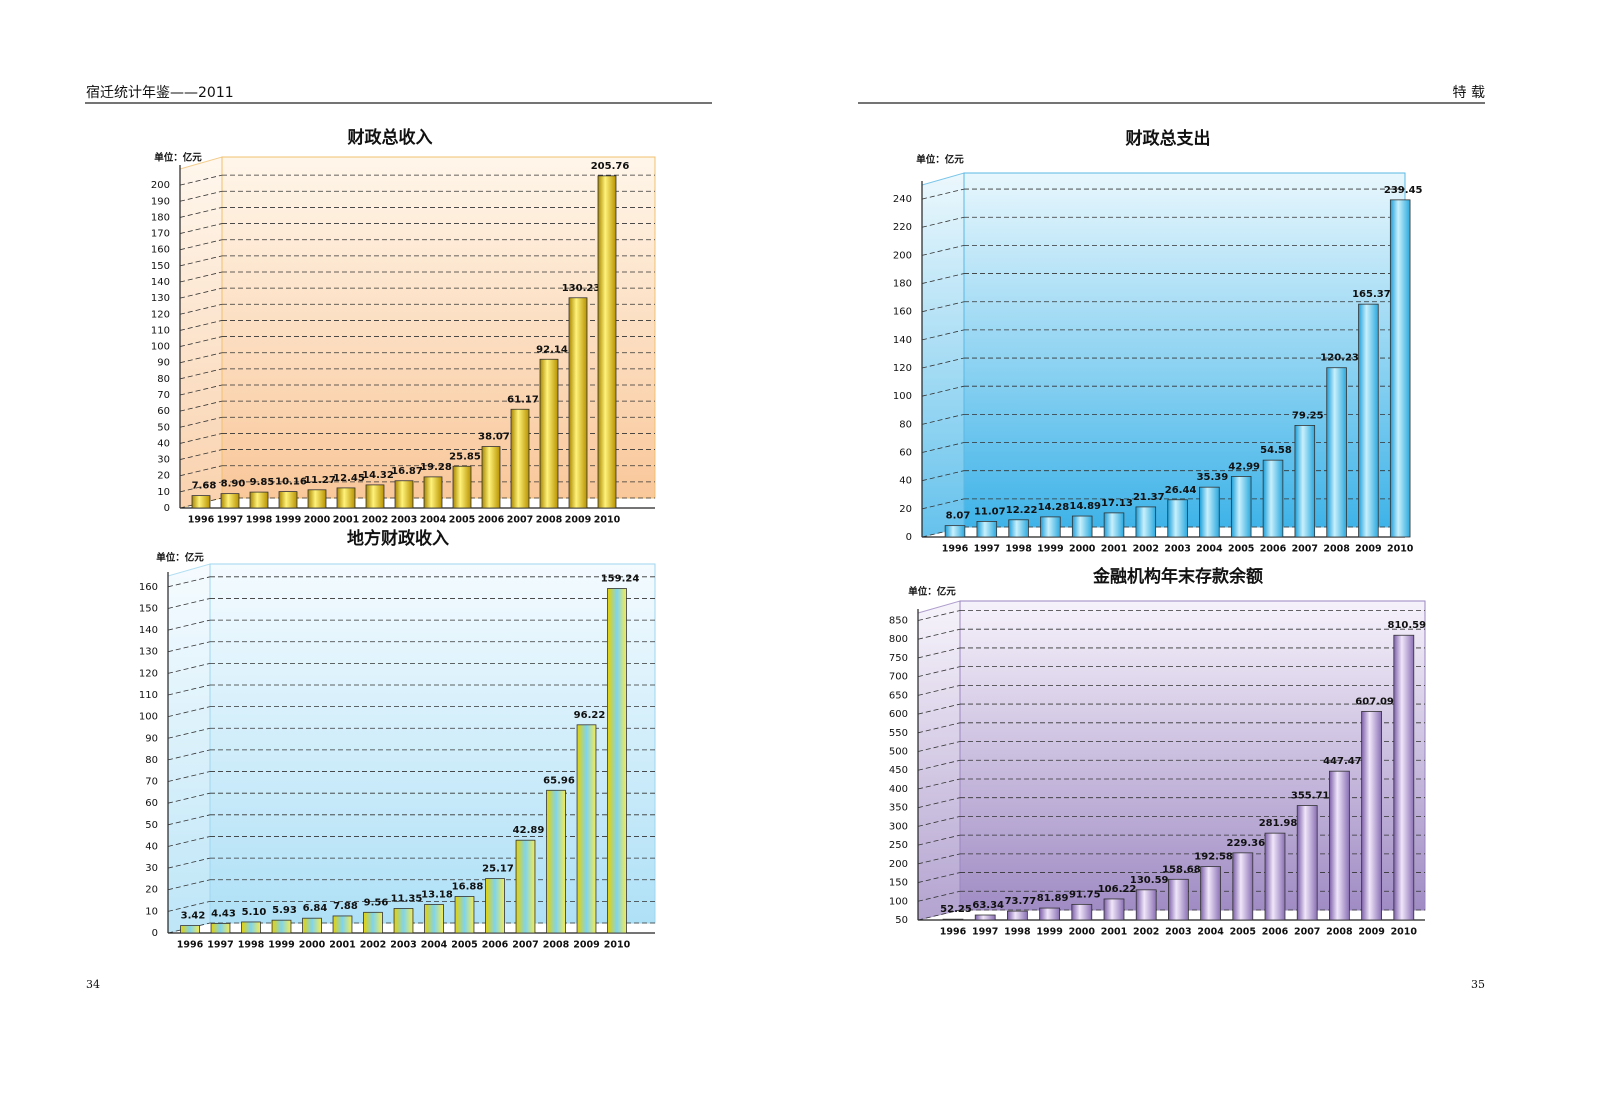 Image resolution: width=1609 pixels, height=1099 pixels. What do you see at coordinates (909, 537) in the screenshot?
I see `y-tick-label: 0` at bounding box center [909, 537].